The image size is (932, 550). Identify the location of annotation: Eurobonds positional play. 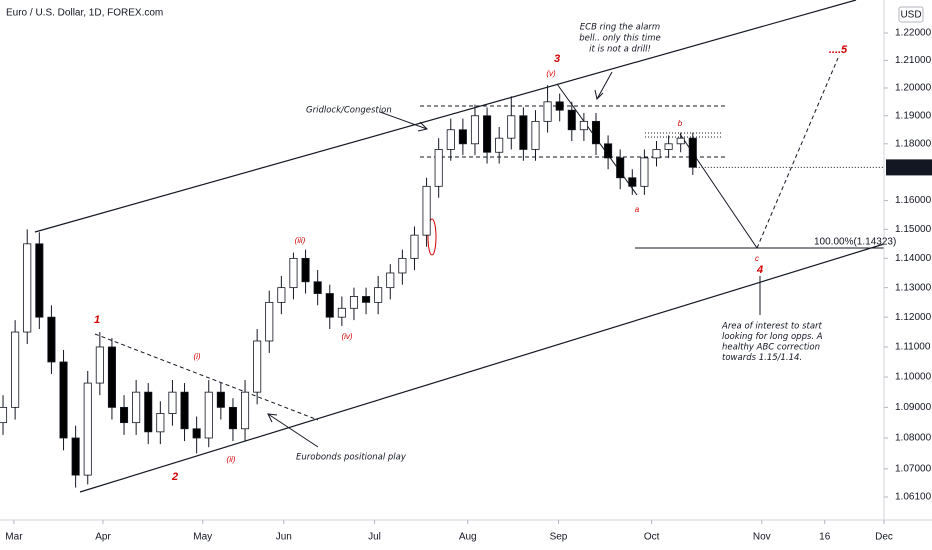
(351, 458).